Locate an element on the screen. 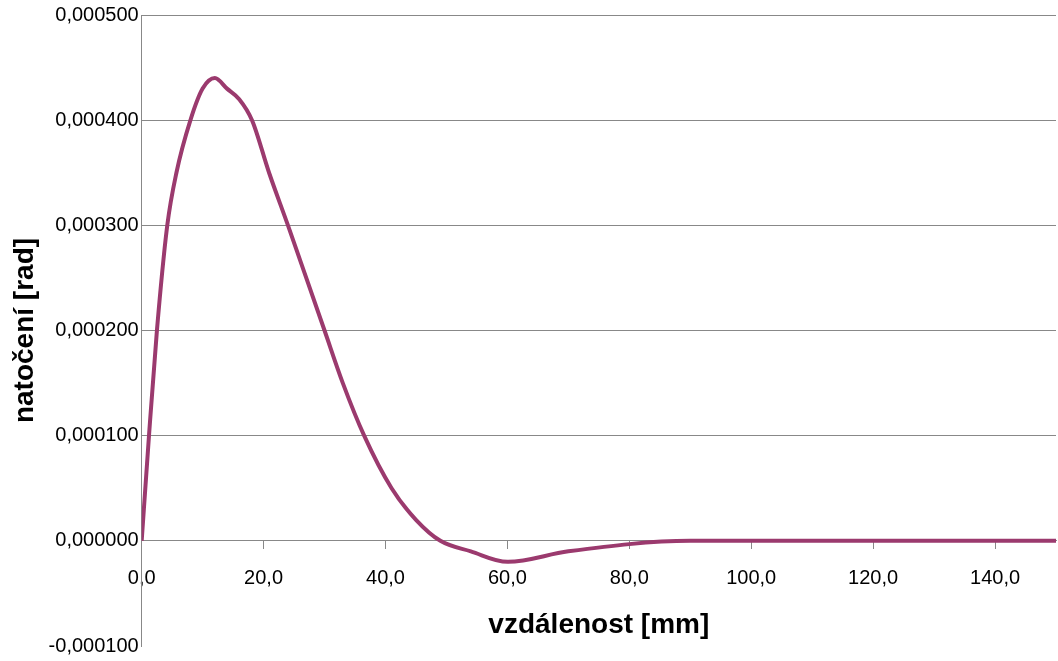 Image resolution: width=1058 pixels, height=661 pixels. y-tick-label: 0,000000 is located at coordinates (97, 539).